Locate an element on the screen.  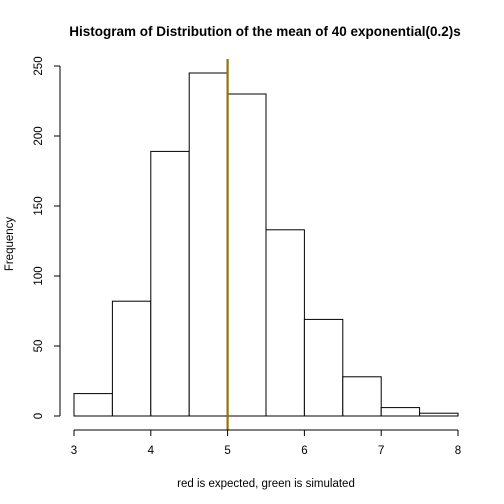
y-tick-label: 200 is located at coordinates (39, 135).